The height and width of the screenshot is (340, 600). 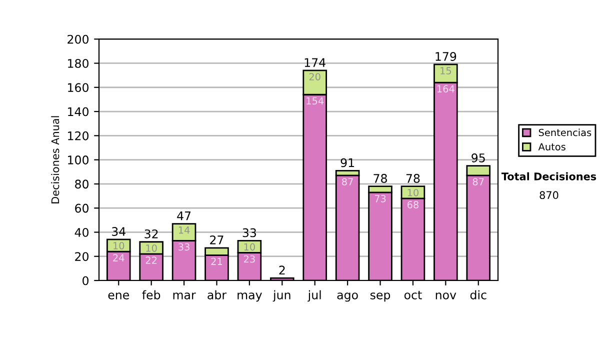 I want to click on x-tick-label: abr, so click(x=217, y=295).